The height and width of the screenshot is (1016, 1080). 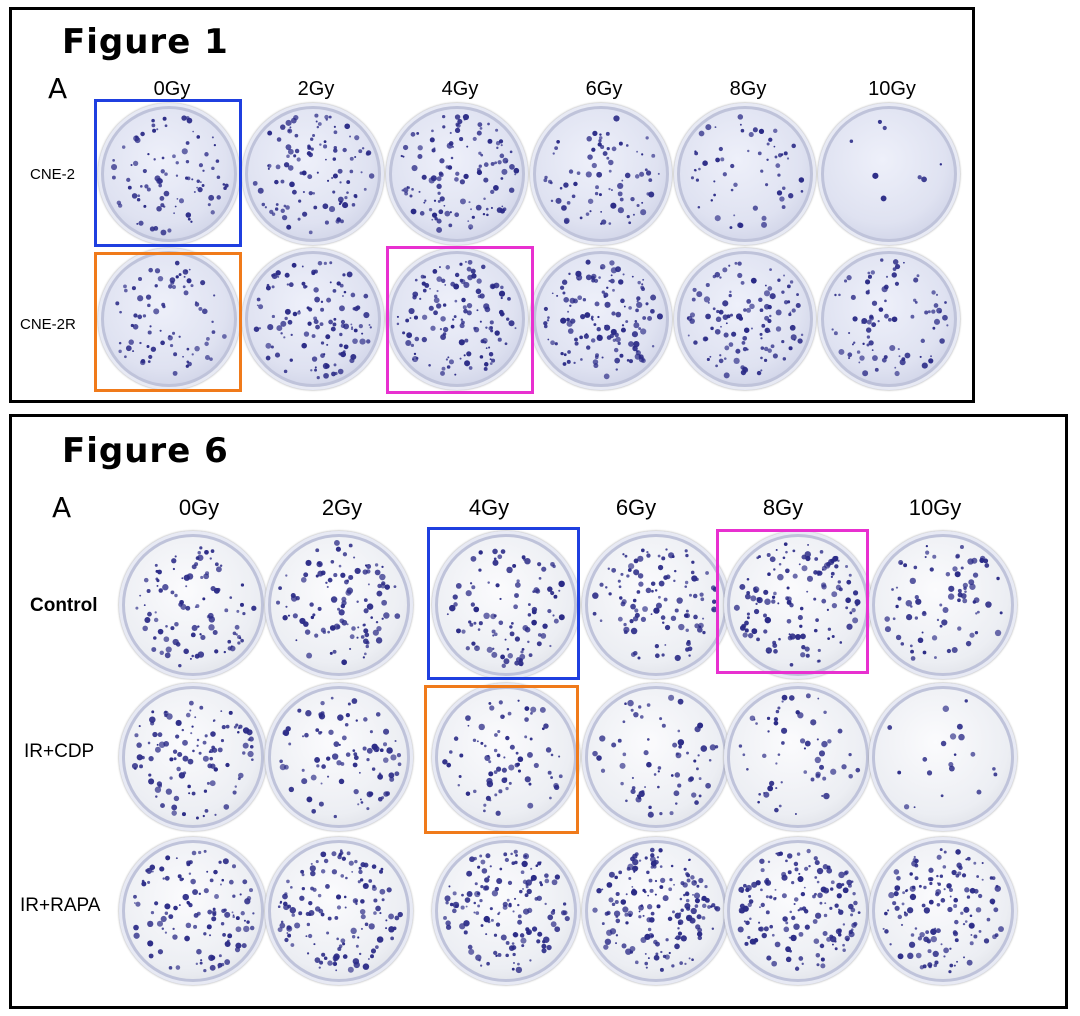 I want to click on f6-col-2gy: 2Gy, so click(x=342, y=507).